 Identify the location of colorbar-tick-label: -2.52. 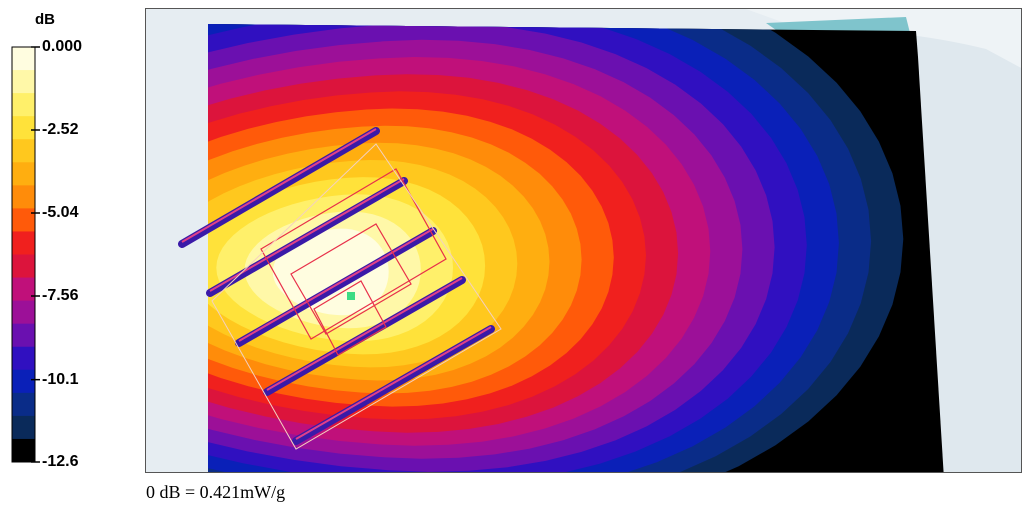
(60, 129).